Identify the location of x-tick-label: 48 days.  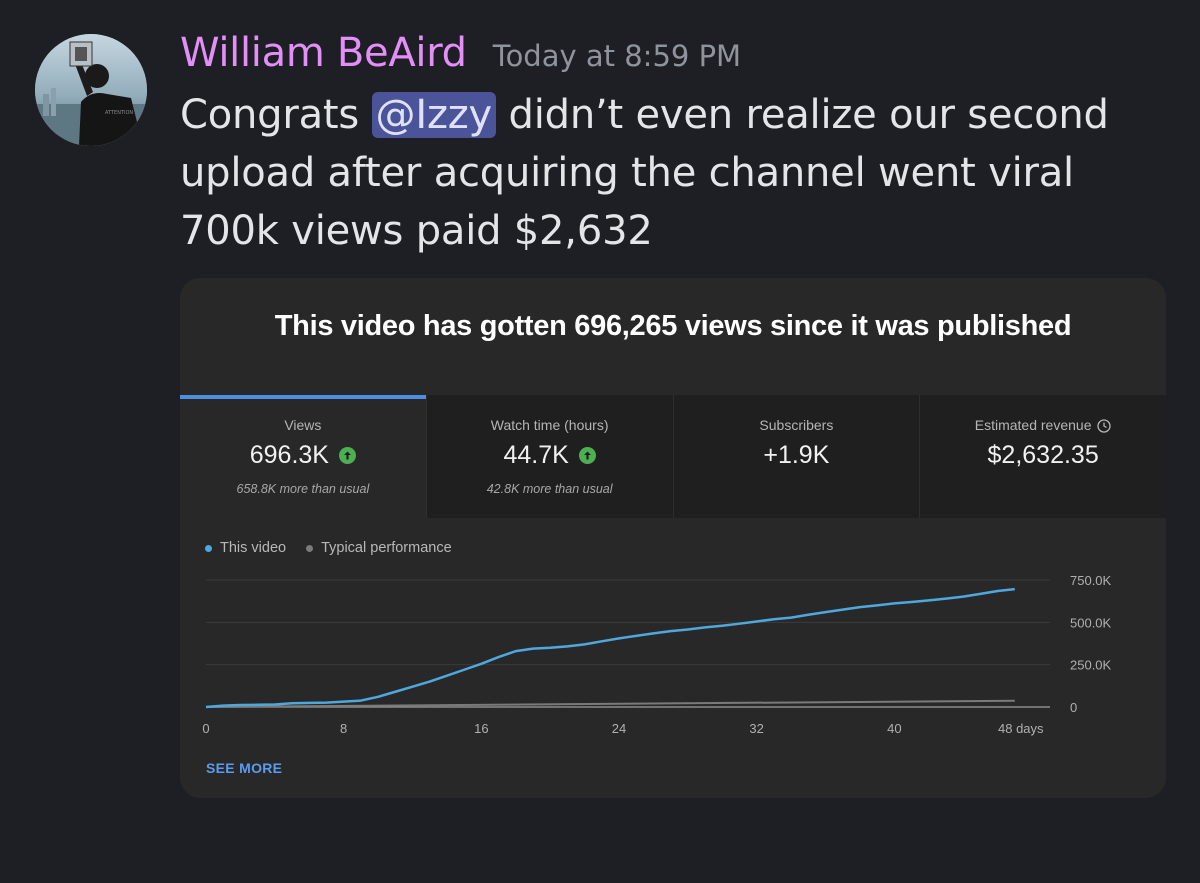
(1021, 728).